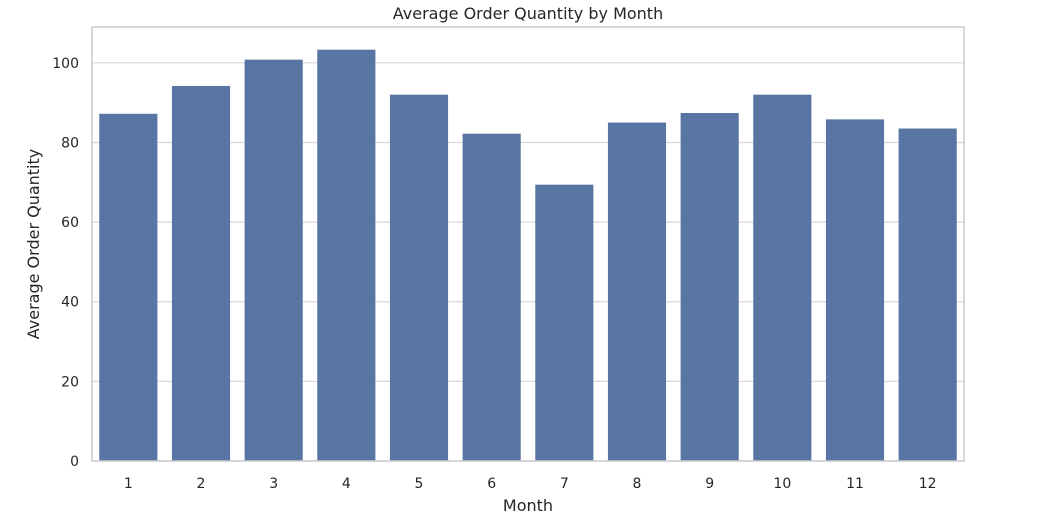  What do you see at coordinates (74, 462) in the screenshot?
I see `y-tick-label: 0` at bounding box center [74, 462].